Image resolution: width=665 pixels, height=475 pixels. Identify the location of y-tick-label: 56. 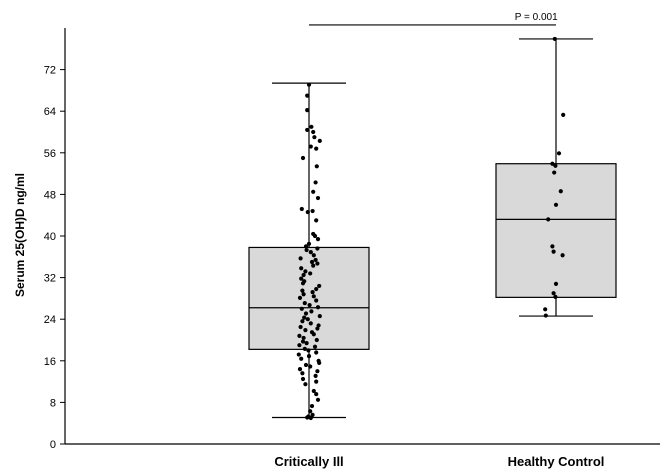
(50, 154).